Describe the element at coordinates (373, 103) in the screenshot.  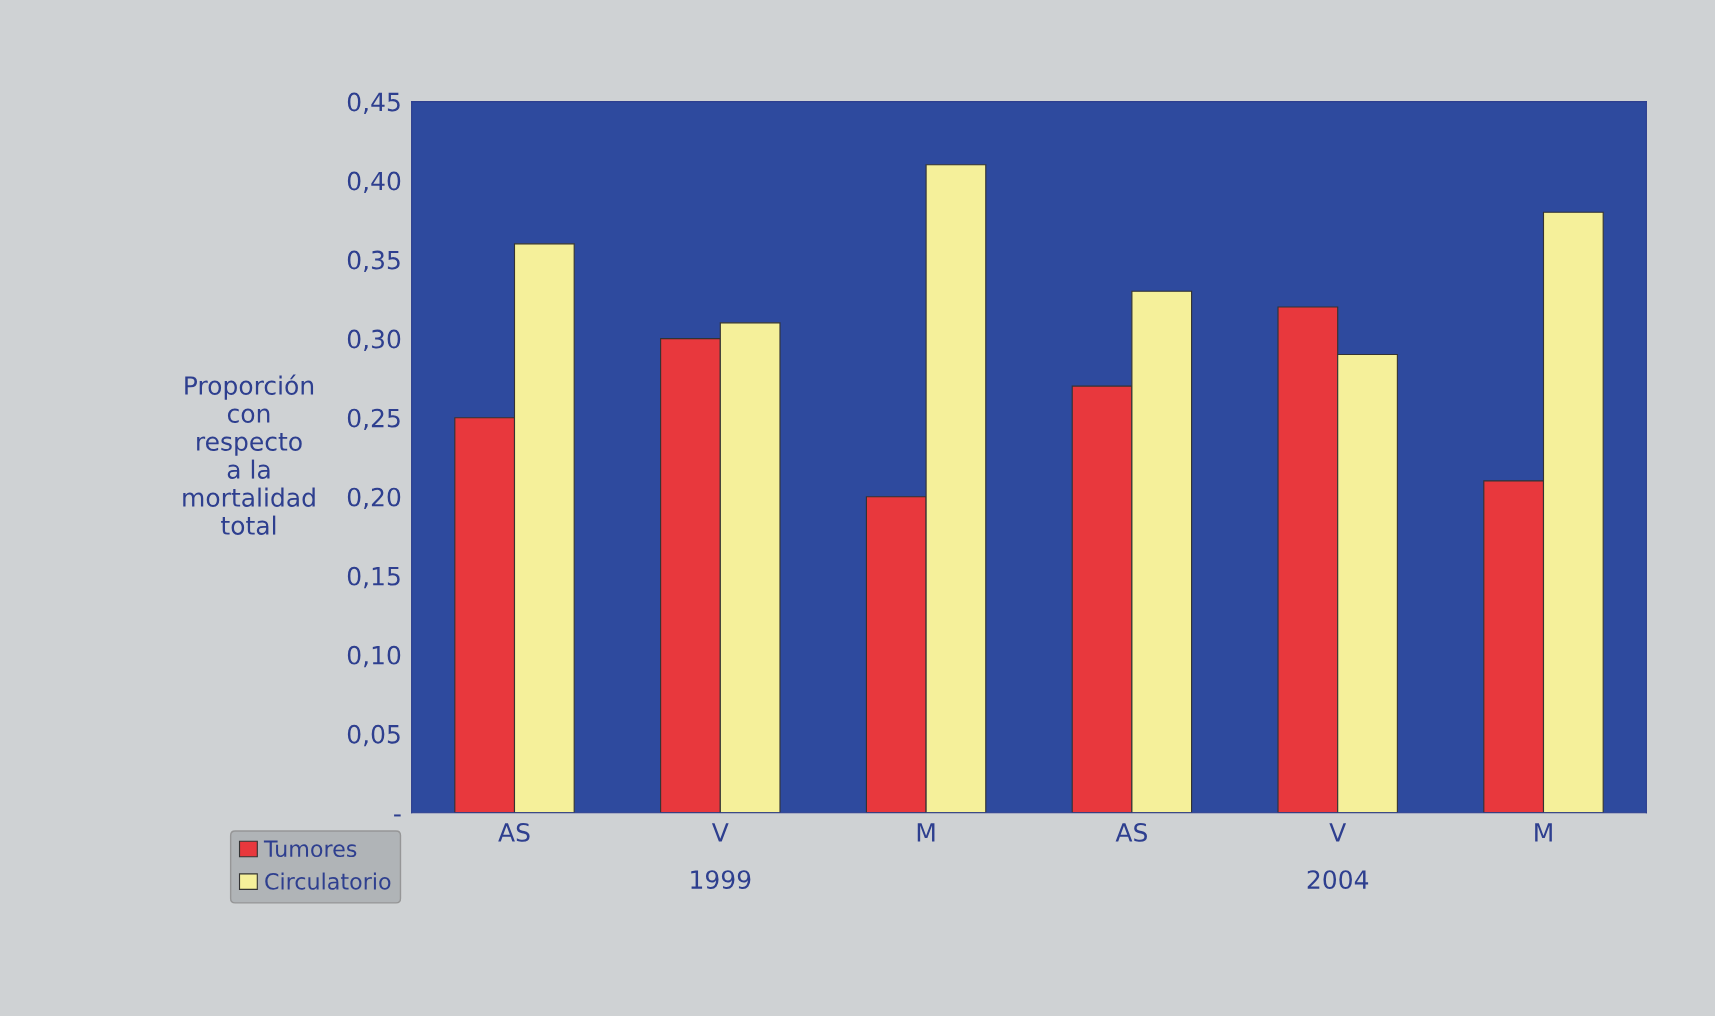
I see `y-tick-label: 0,45` at that location.